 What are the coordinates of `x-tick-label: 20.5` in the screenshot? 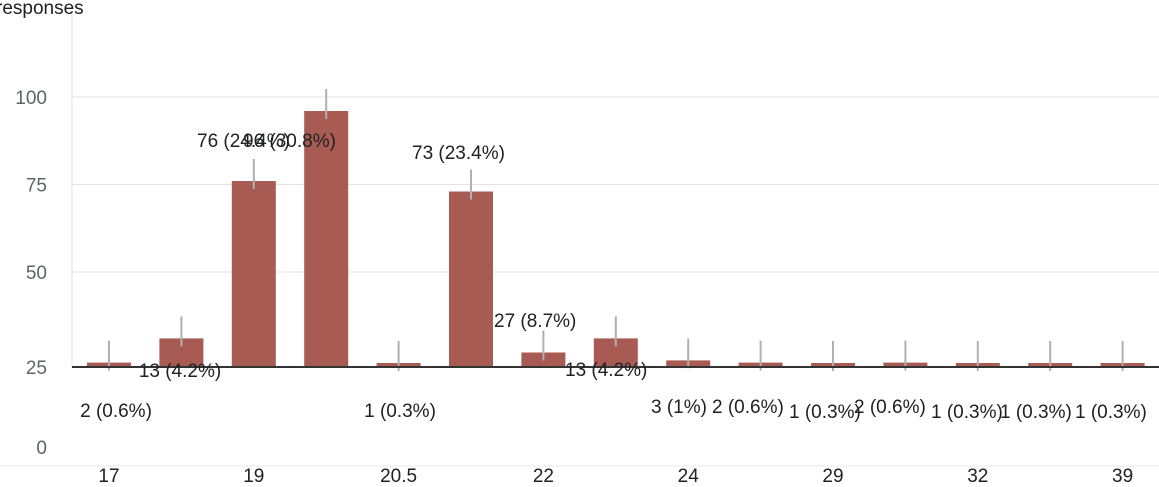 It's located at (398, 476).